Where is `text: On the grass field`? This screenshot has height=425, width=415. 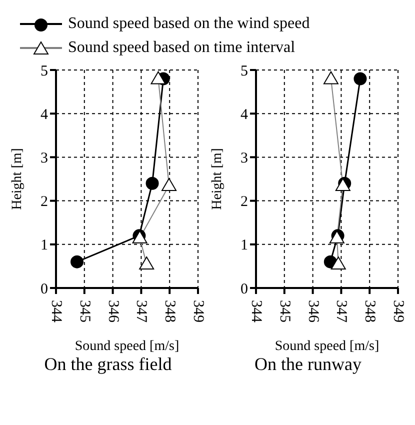 text: On the grass field is located at coordinates (108, 364).